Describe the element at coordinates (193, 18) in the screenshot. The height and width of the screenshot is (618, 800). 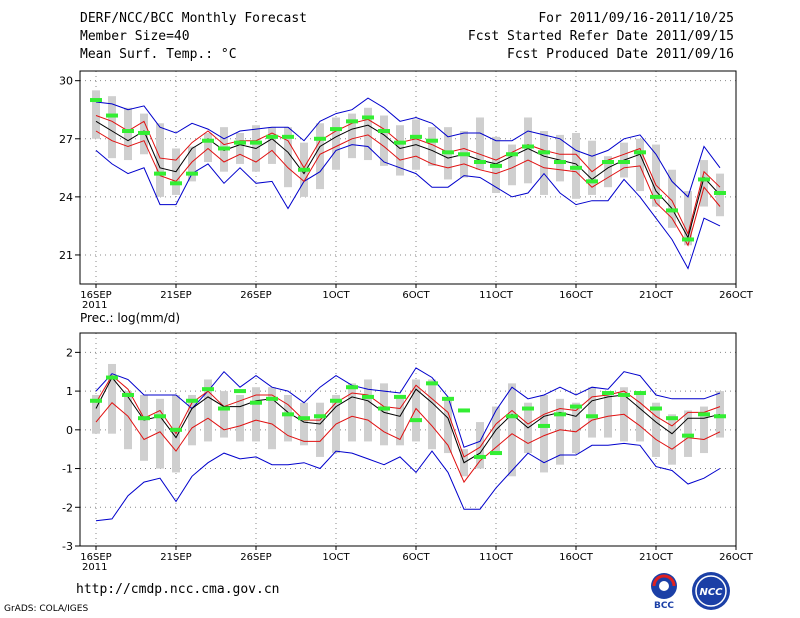
I see `forecast-title: DERF/NCC/BCC Monthly Forecast` at that location.